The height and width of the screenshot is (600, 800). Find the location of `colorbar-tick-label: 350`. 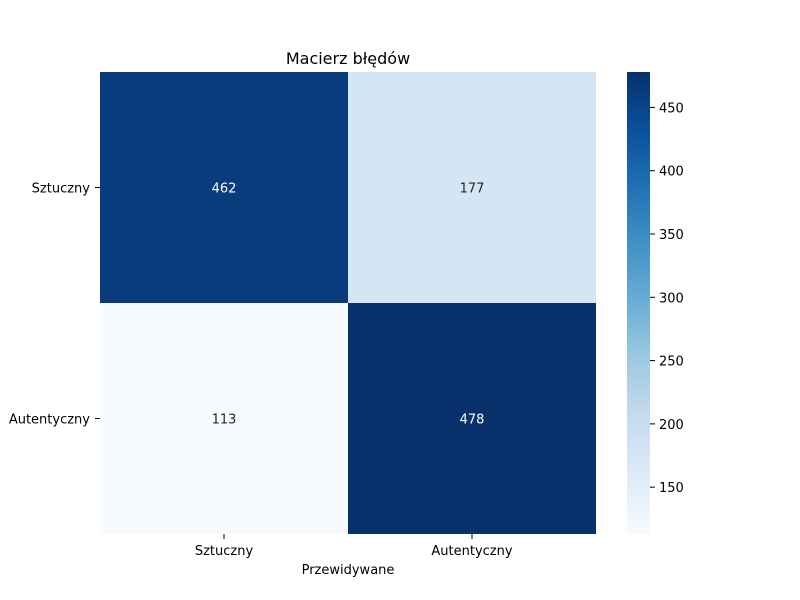

colorbar-tick-label: 350 is located at coordinates (671, 235).